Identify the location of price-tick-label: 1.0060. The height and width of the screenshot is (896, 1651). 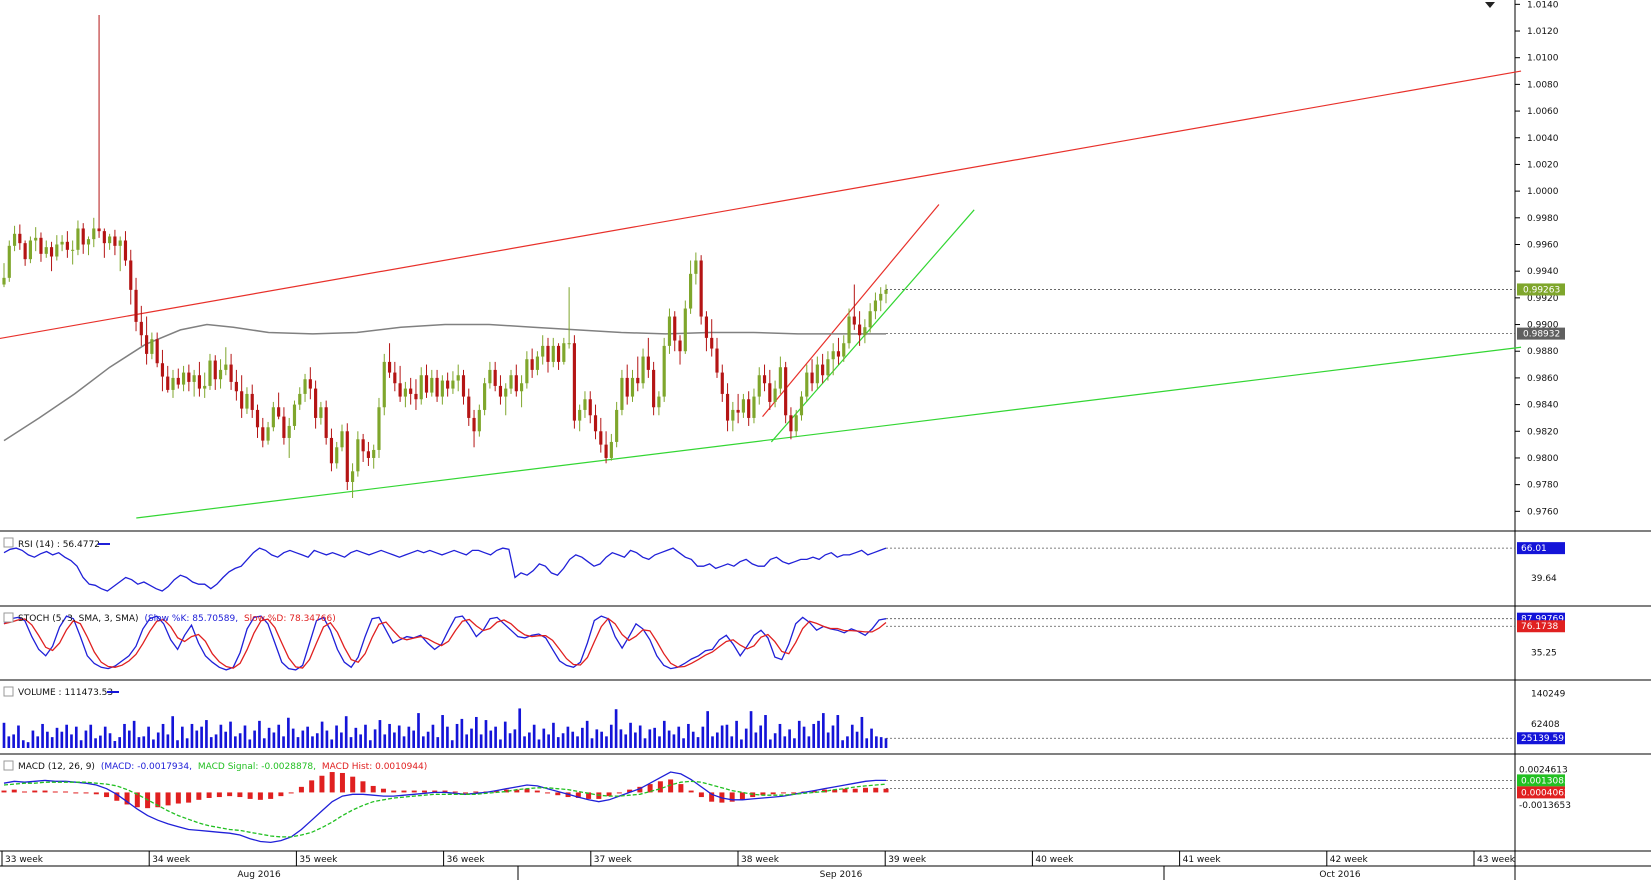
(1543, 112).